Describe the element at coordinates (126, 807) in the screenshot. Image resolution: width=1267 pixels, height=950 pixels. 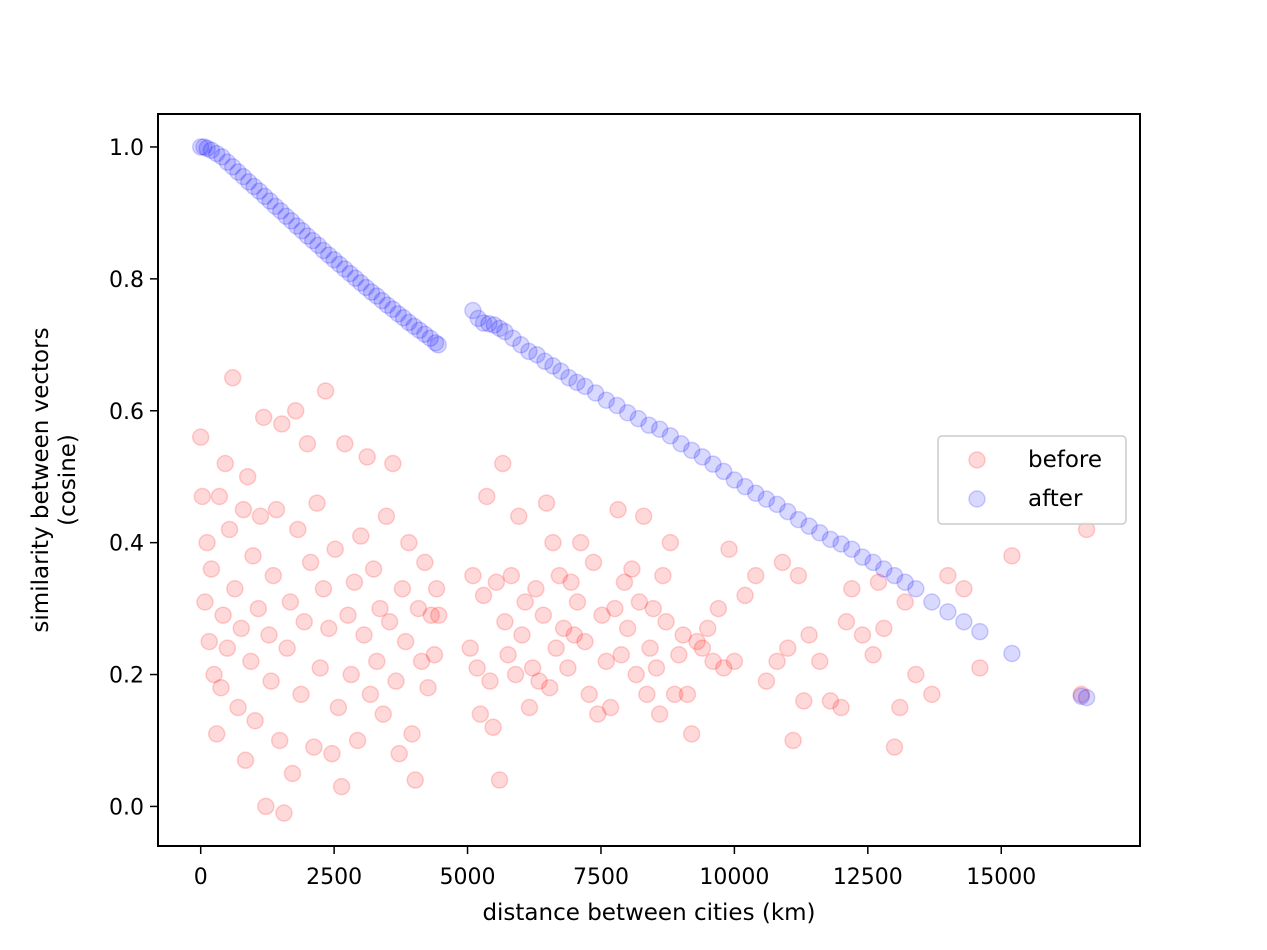
I see `y-tick-label-0: 0.0` at that location.